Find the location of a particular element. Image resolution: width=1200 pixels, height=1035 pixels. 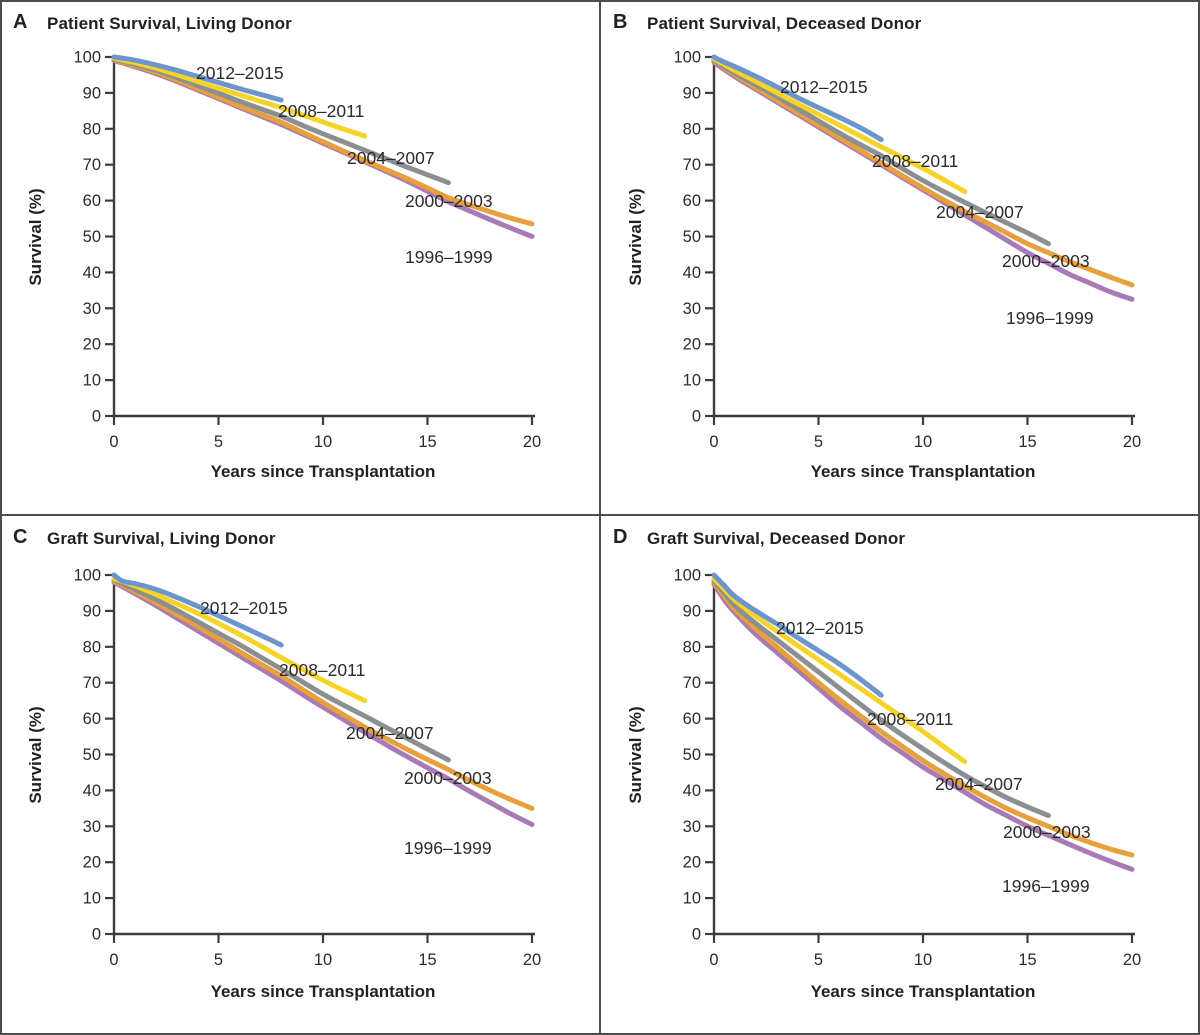

panel-divider-horizontal is located at coordinates (600, 515).